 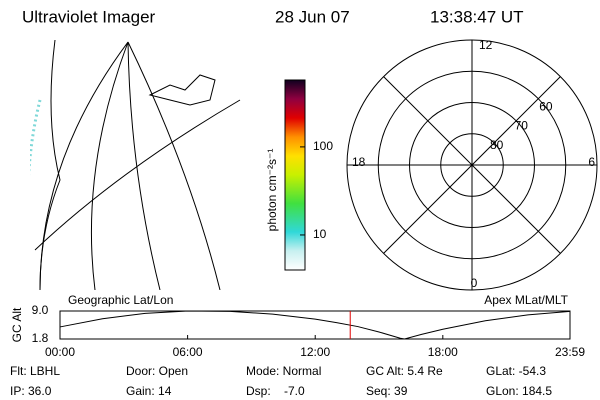 What do you see at coordinates (17, 324) in the screenshot?
I see `y-axis-label: GC Alt` at bounding box center [17, 324].